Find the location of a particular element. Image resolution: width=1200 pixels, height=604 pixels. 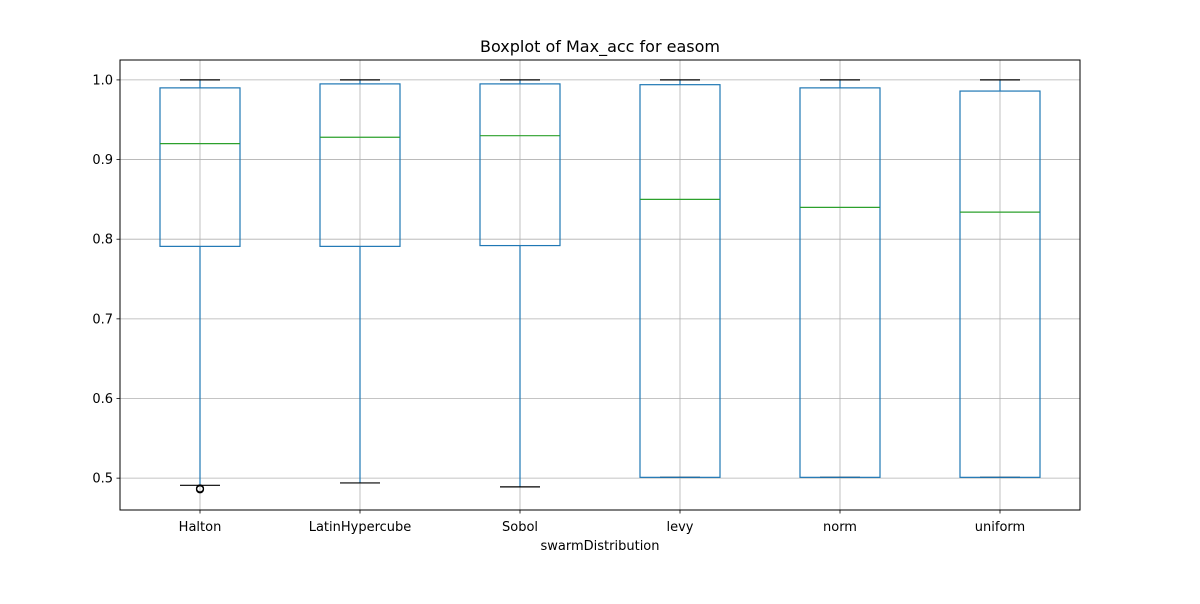

box-group-latinhypercube is located at coordinates (360, 281).